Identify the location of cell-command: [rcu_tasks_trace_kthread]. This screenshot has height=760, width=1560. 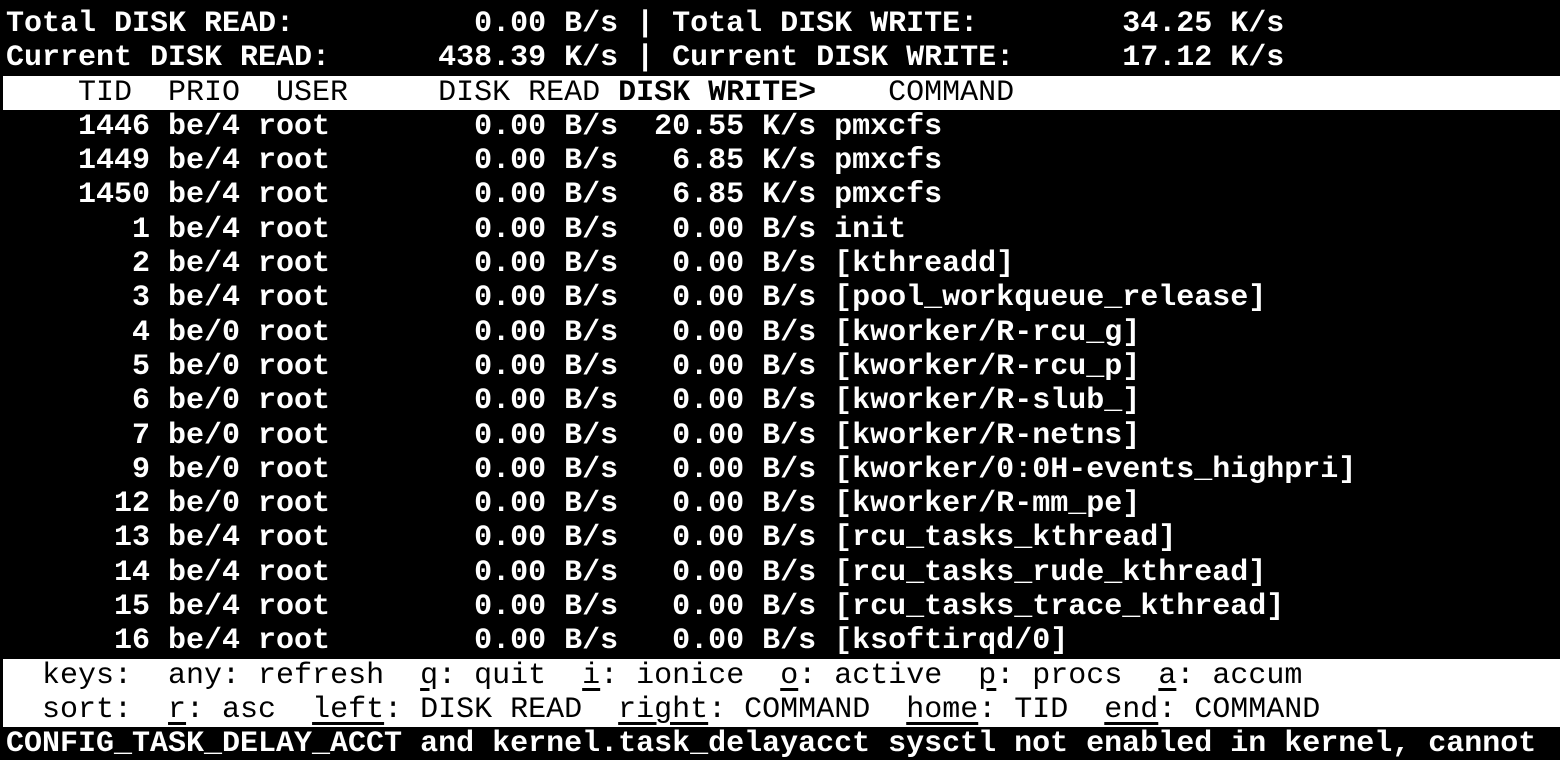
(1050, 607).